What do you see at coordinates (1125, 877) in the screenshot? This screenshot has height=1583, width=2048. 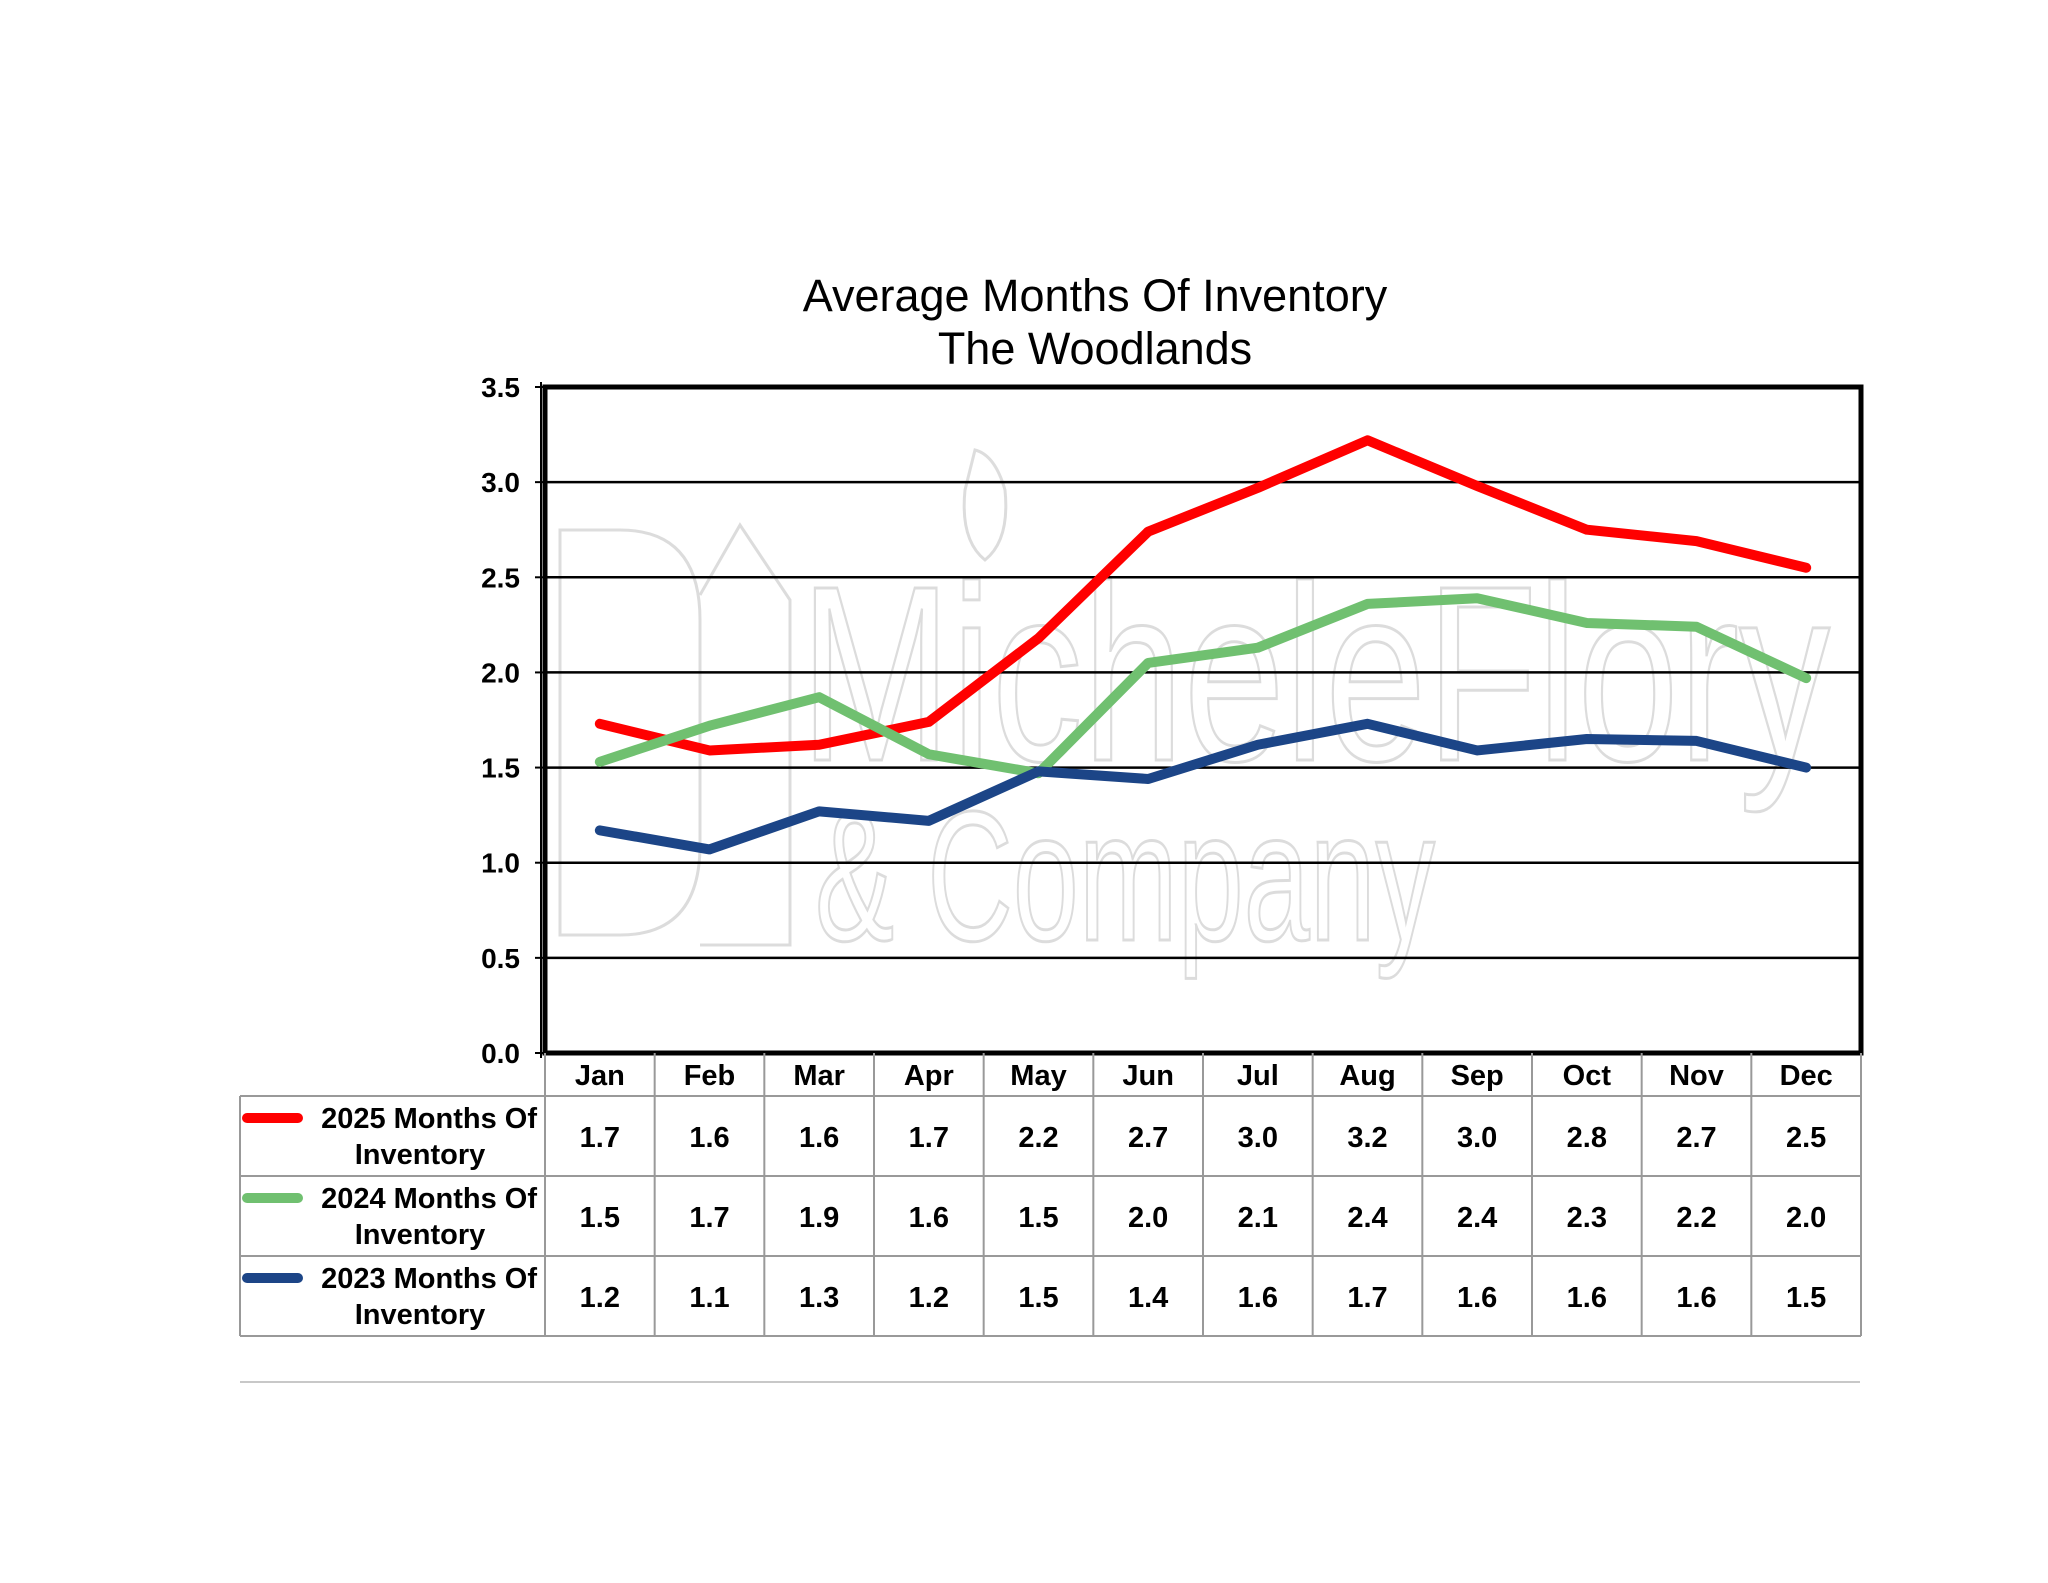 I see `watermark-line2: & Company` at bounding box center [1125, 877].